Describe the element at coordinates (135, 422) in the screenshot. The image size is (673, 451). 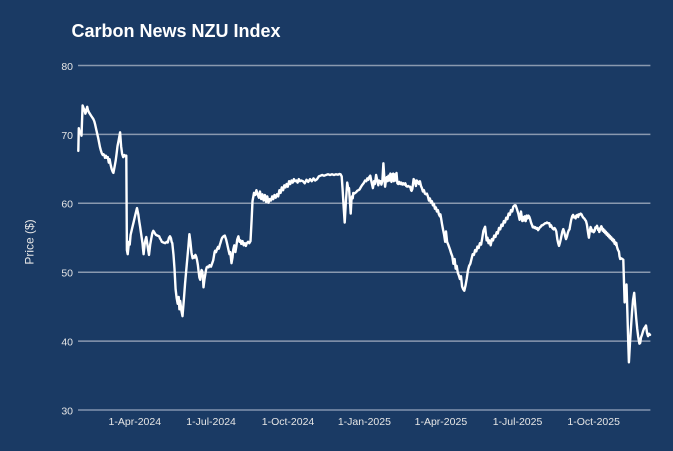
I see `svg-text: 1-Apr-2024` at that location.